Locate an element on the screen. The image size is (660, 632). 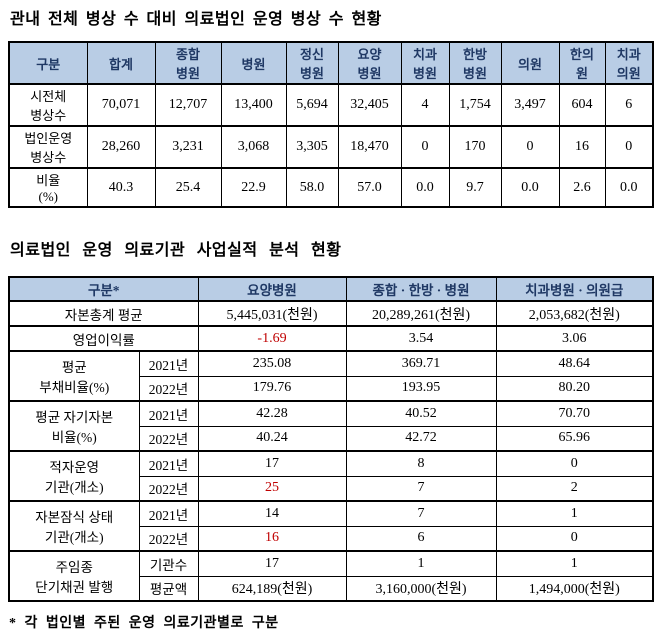
table2-header-row: 구분* 요양병원 종합 · 한방 · 병원 치과병원 · 의원급 is located at coordinates (331, 289).